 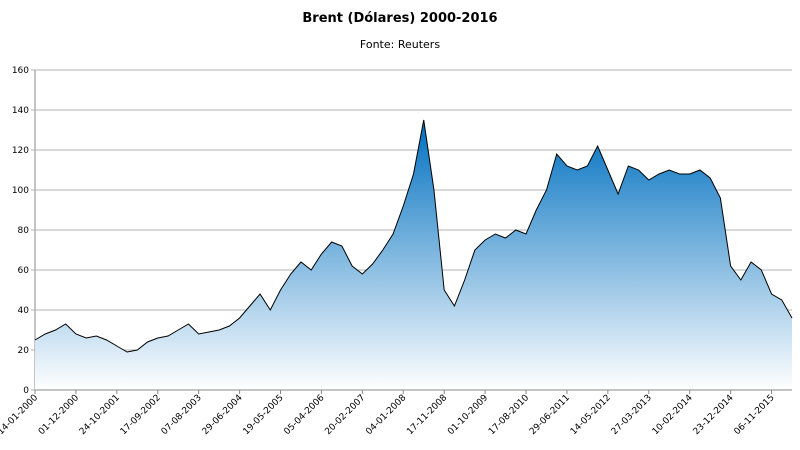 I want to click on x-tick-label: 06-11-2015, so click(x=755, y=415).